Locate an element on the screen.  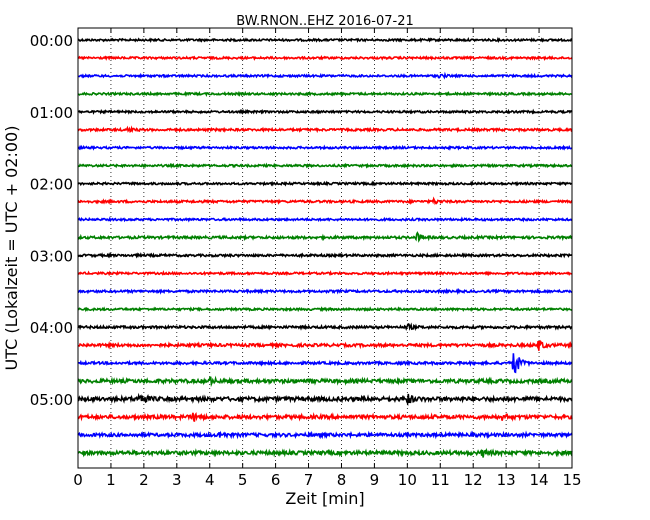
x-tick-label: 10 is located at coordinates (407, 480).